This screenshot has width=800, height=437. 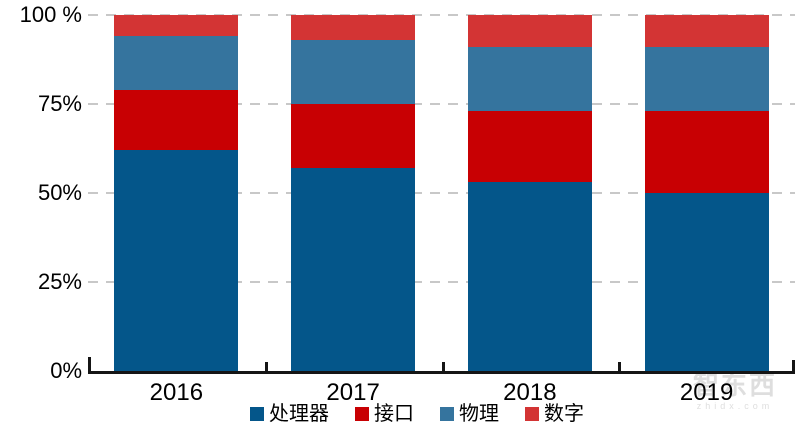 I want to click on bar-segment-数字-2018, so click(x=529, y=31).